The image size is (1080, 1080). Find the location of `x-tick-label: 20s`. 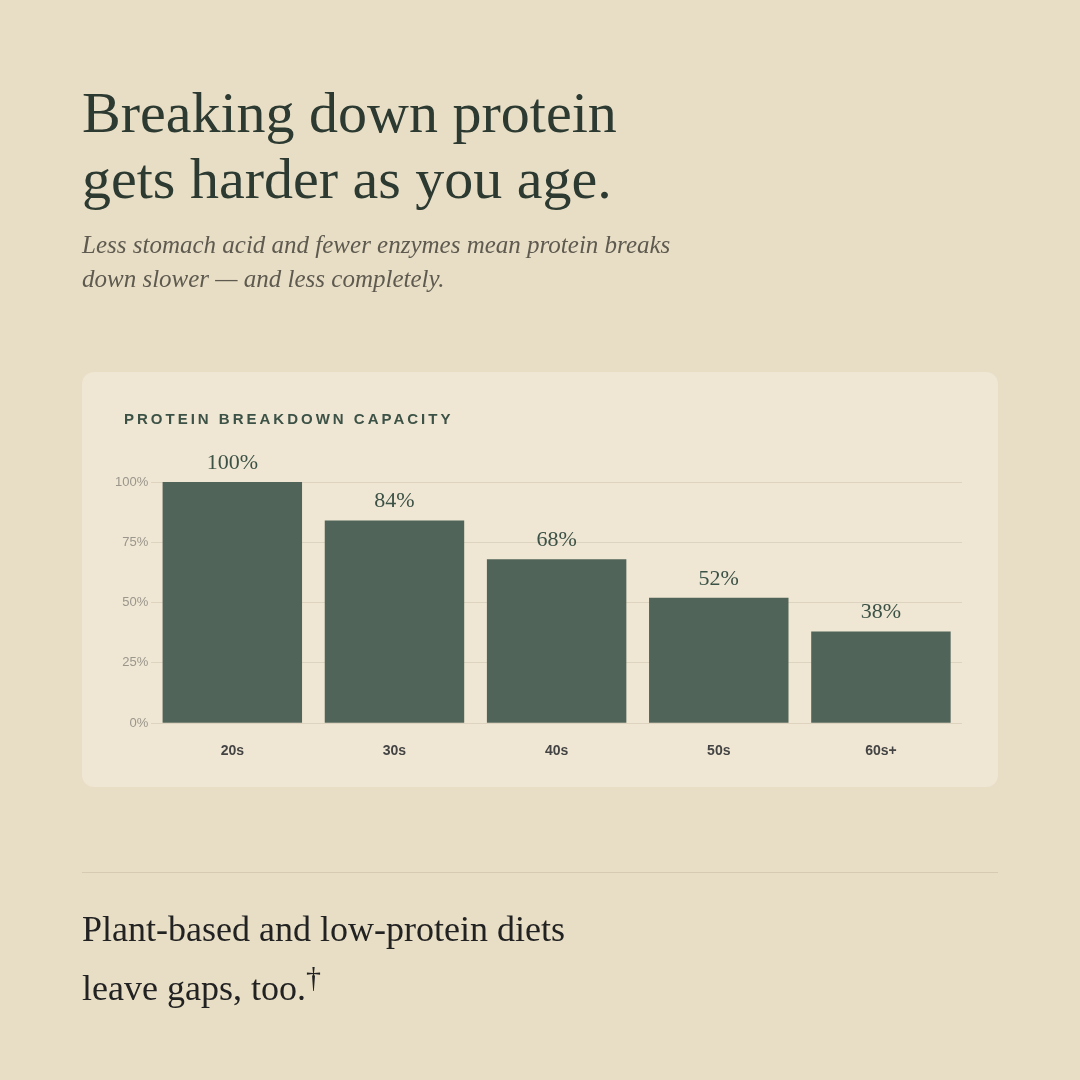

x-tick-label: 20s is located at coordinates (232, 750).